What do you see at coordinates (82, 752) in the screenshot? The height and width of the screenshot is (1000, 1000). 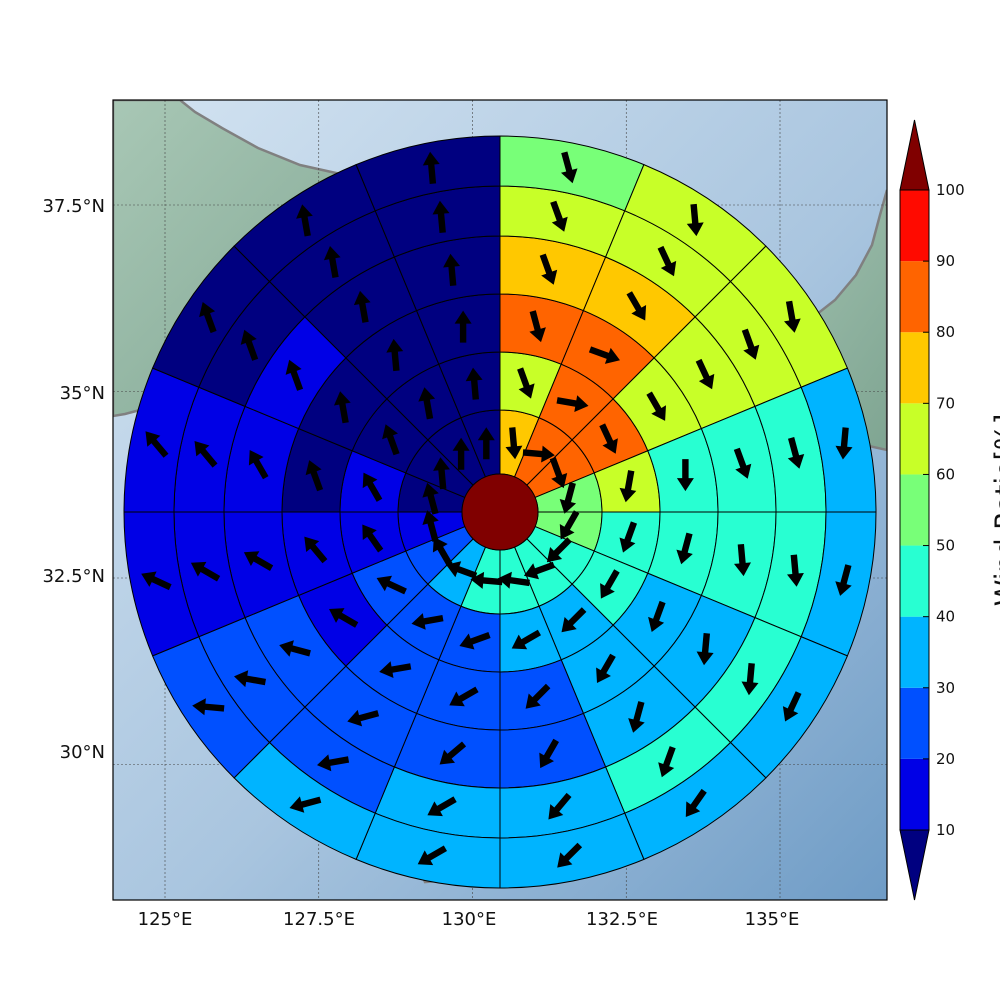 I see `lat-tick-label: 30°N` at bounding box center [82, 752].